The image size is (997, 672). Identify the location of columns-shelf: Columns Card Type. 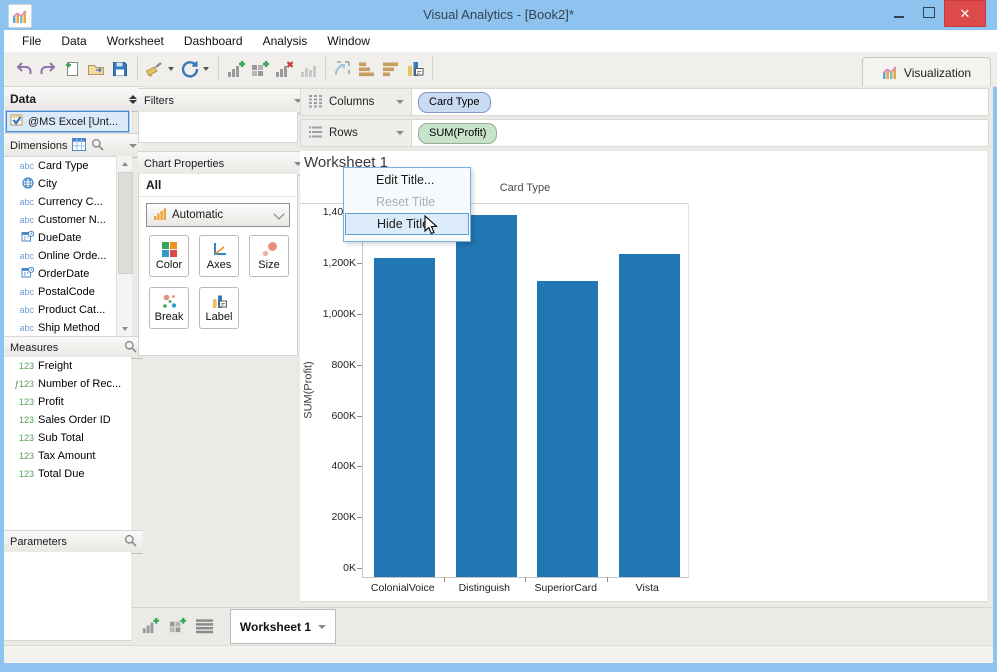
(644, 102).